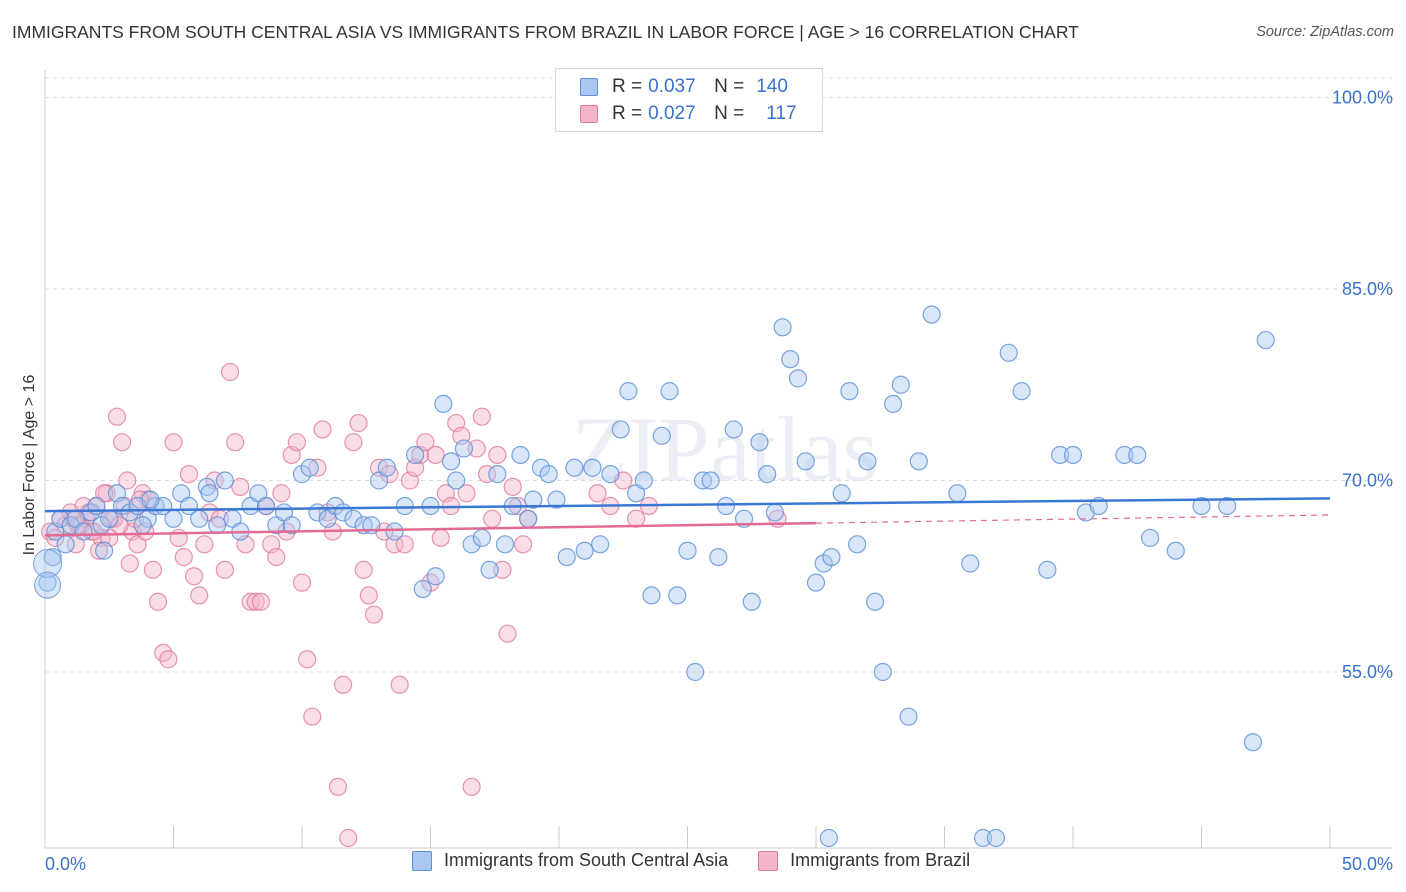 The height and width of the screenshot is (892, 1406). I want to click on y-tick-label: 100.0%, so click(1362, 98).